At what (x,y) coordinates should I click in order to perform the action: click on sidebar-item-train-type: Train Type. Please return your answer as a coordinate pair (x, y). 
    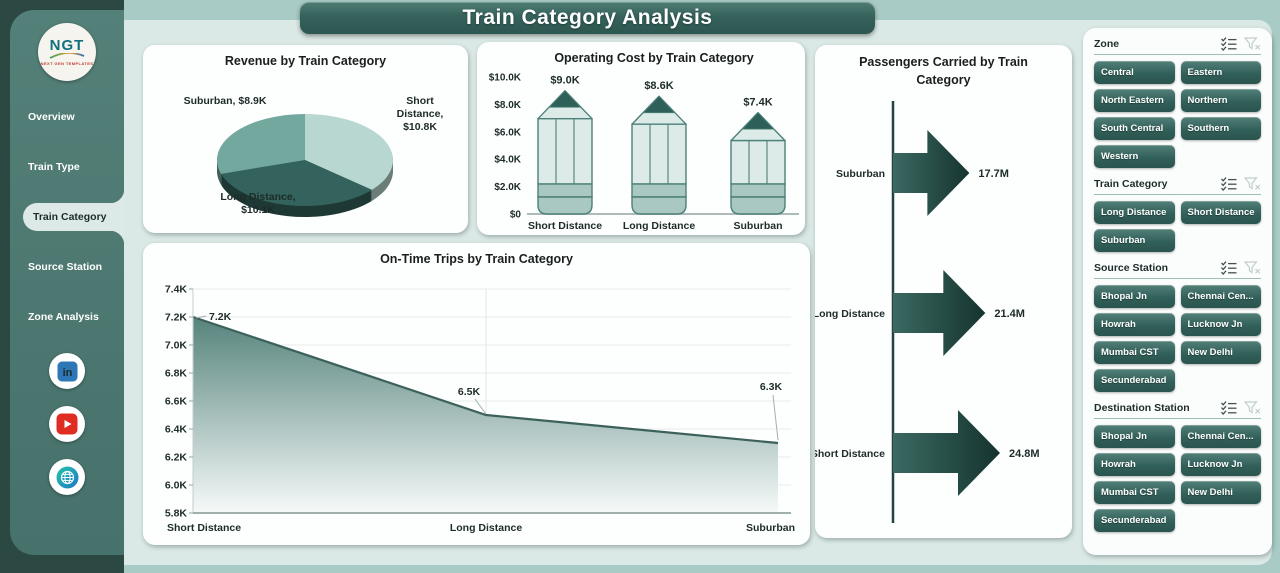
    Looking at the image, I should click on (67, 167).